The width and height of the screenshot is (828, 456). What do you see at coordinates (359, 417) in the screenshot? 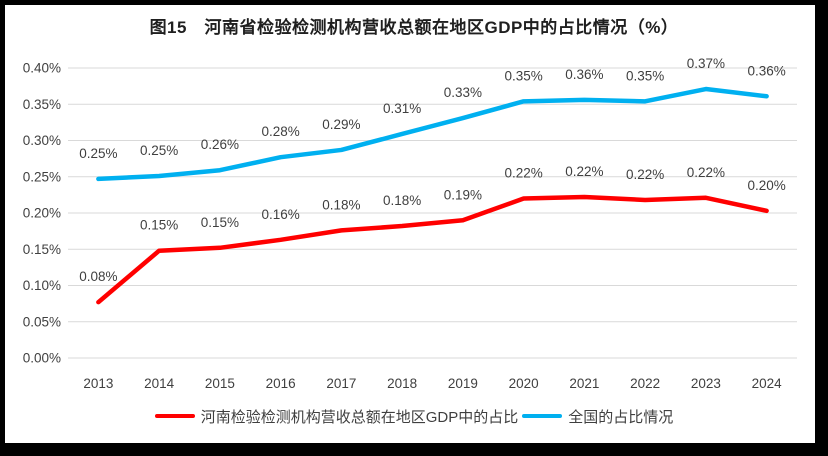
I see `legend-label-henan: 河南检验检测机构营收总额在地区GDP中的占比` at bounding box center [359, 417].